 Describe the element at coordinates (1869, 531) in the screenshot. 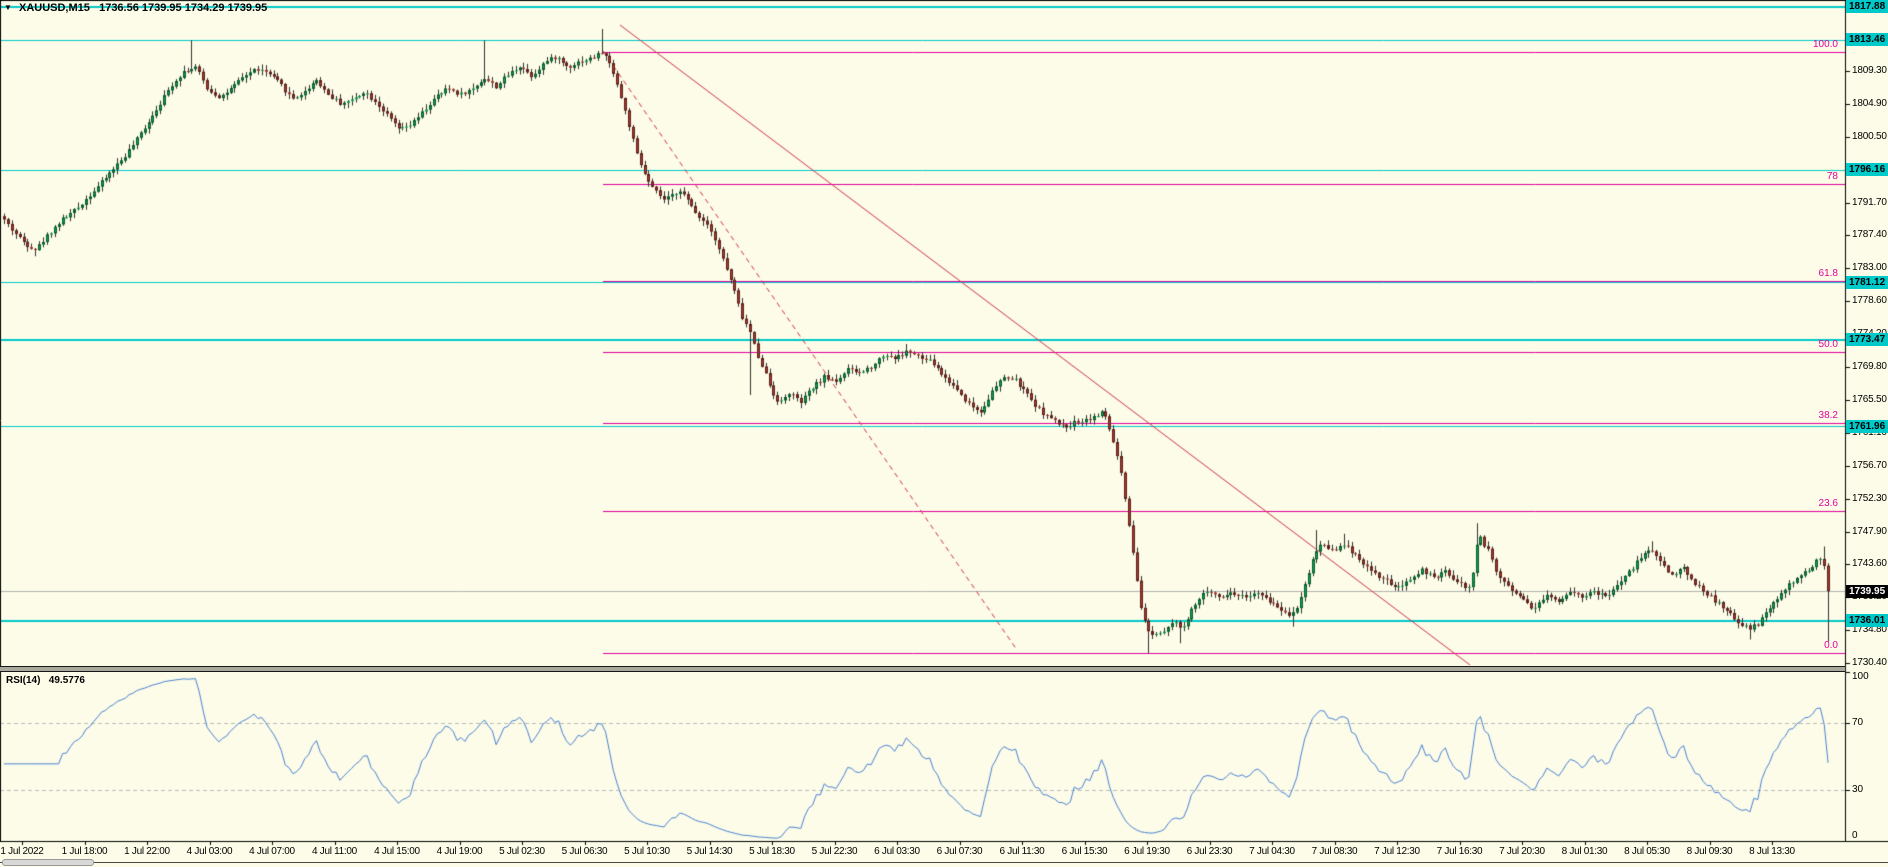

I see `price-tick-label: 1747.90` at that location.